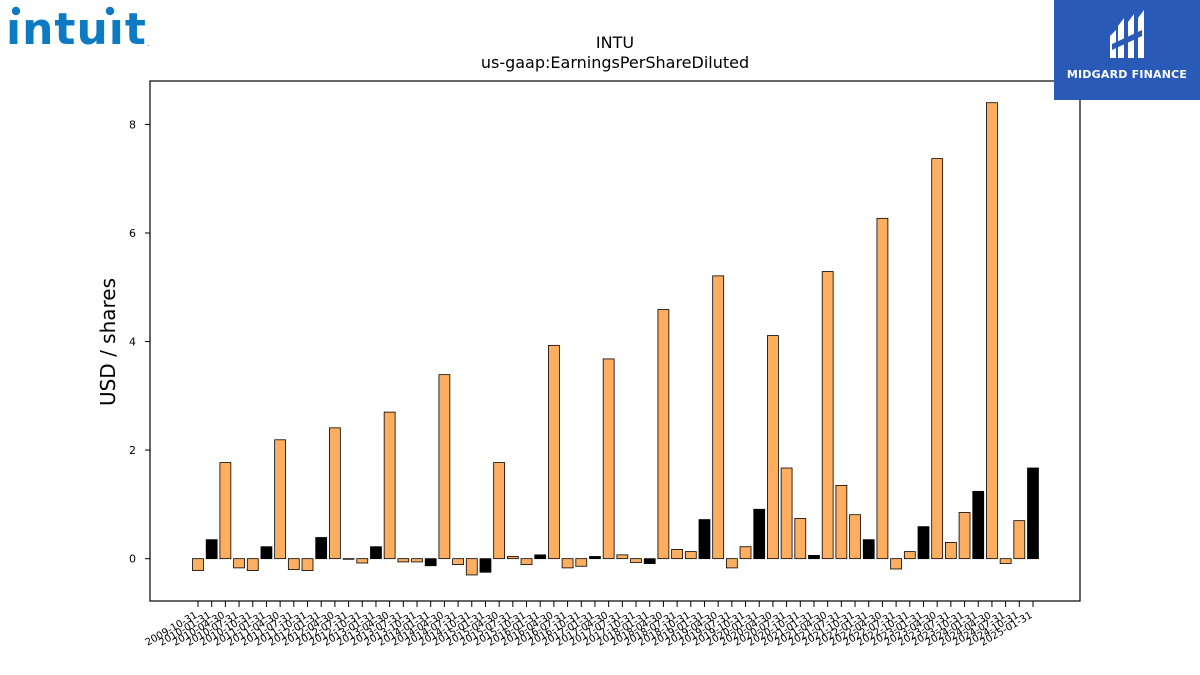 The image size is (1200, 675). What do you see at coordinates (139, 342) in the screenshot?
I see `y-axis: 0 2 4 6 8` at bounding box center [139, 342].